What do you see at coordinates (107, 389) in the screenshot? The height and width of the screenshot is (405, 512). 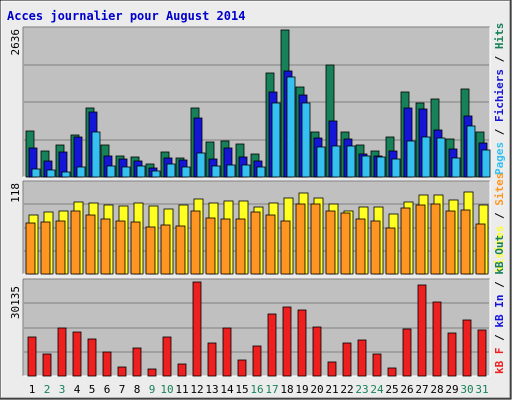 I see `day-label-6: 6` at bounding box center [107, 389].